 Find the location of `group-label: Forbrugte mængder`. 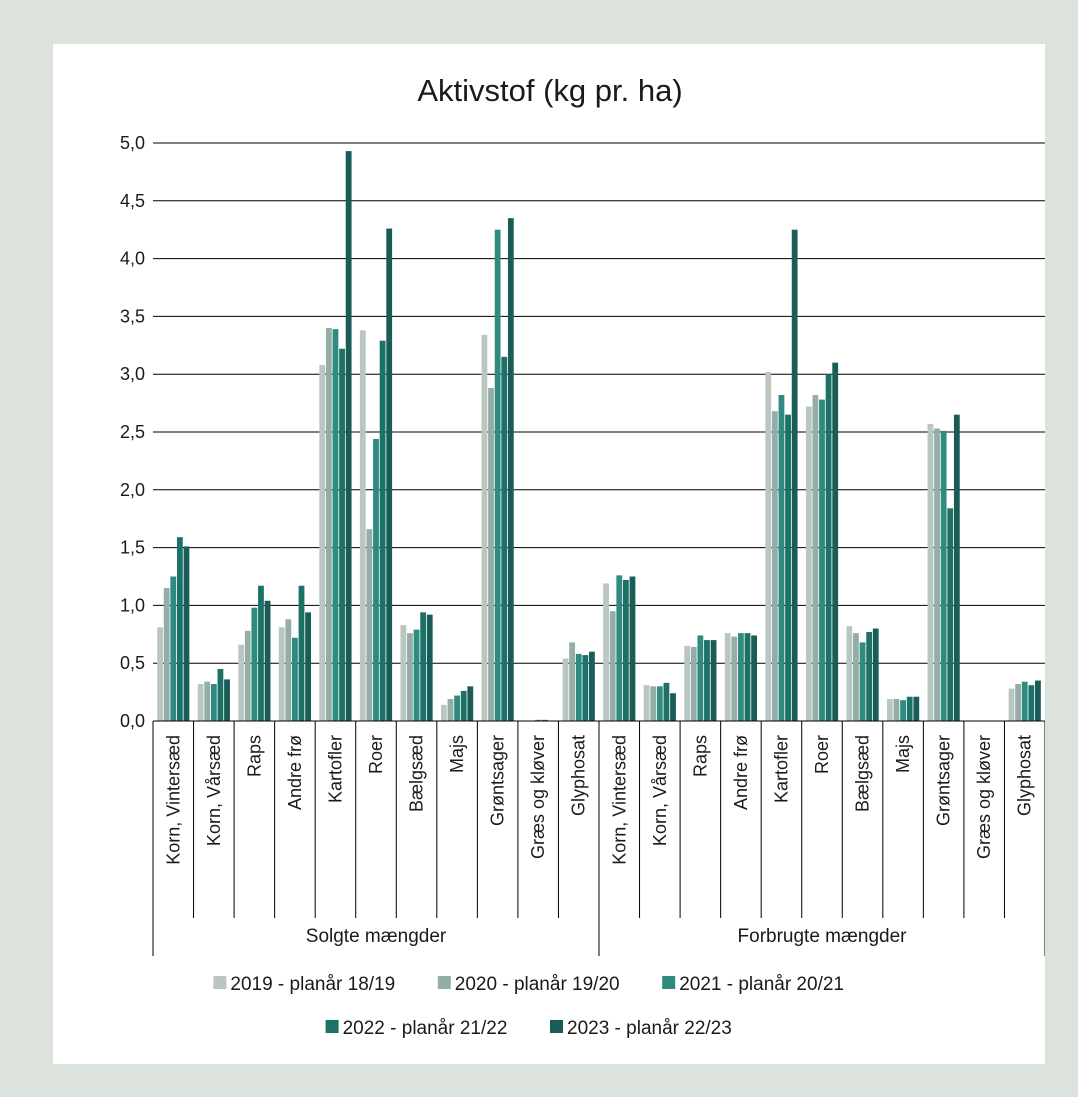

group-label: Forbrugte mængder is located at coordinates (823, 936).